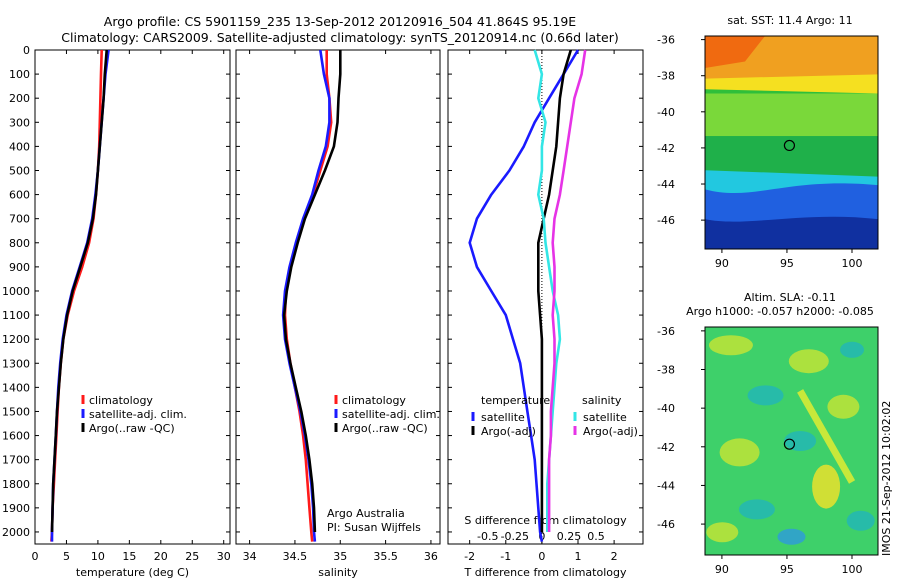 The width and height of the screenshot is (900, 580). I want to click on salinity-diff-label: S difference from climatology, so click(545, 520).